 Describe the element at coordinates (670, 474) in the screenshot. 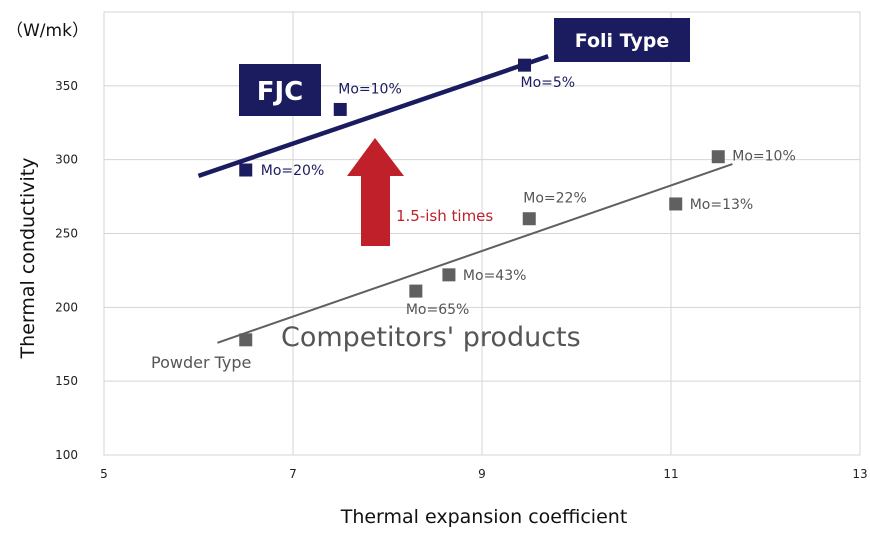

I see `x-tick-label: 11` at that location.